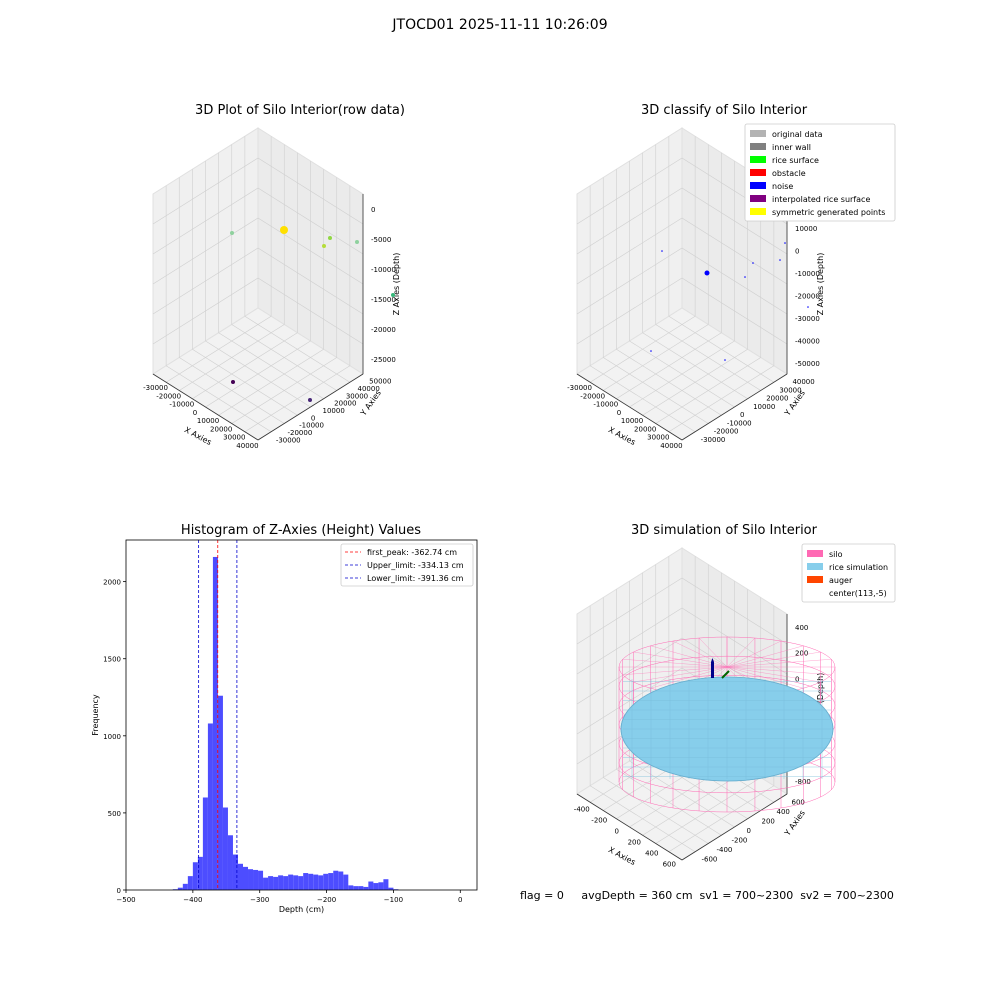  I want to click on plot1-z-tick: -10000, so click(383, 270).